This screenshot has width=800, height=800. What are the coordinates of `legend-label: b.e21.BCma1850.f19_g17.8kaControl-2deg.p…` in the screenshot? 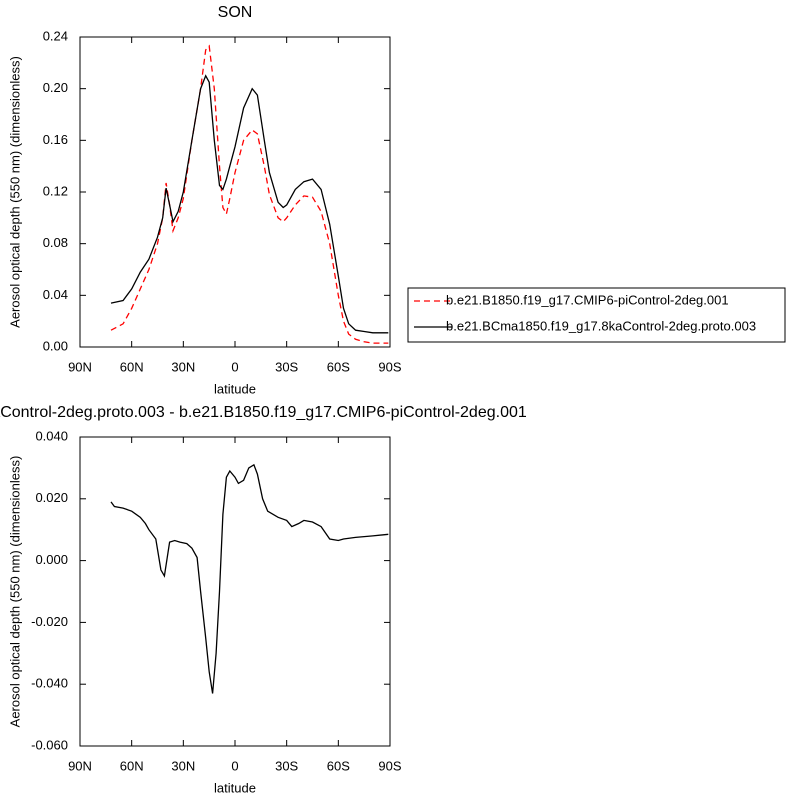 It's located at (601, 325).